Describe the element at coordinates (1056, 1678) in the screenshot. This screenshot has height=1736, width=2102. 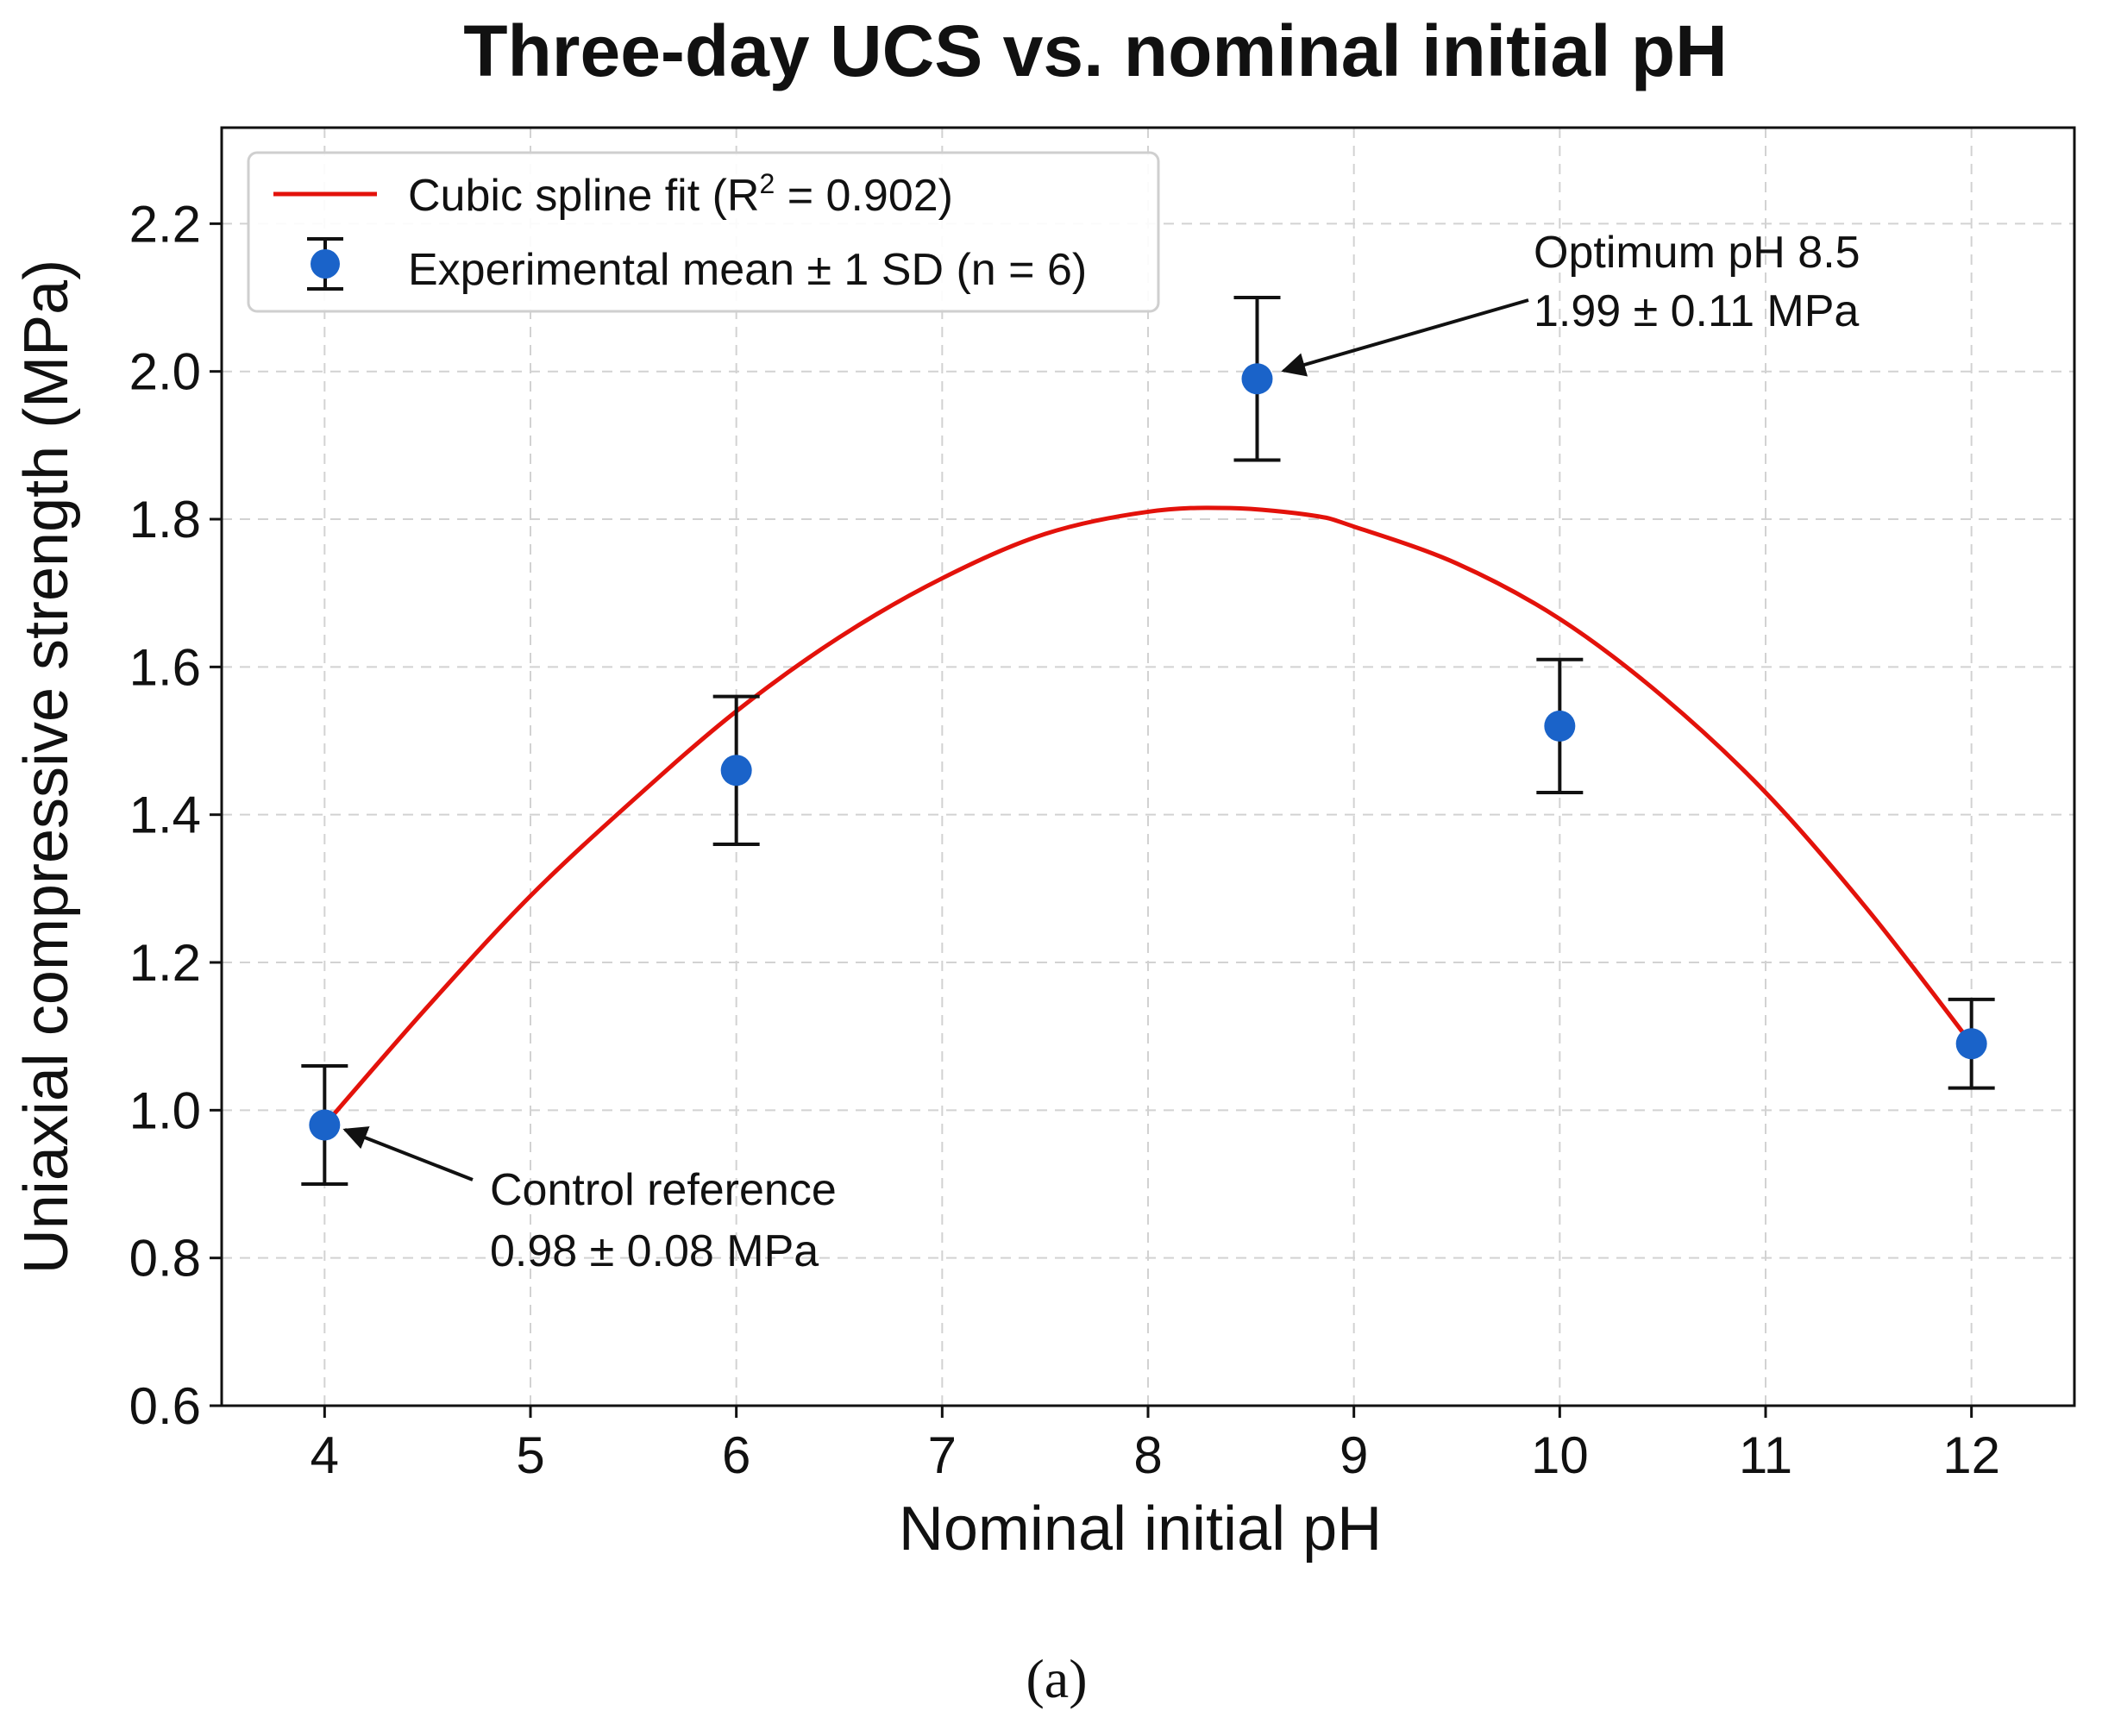
I see `figure-caption: (a)` at that location.